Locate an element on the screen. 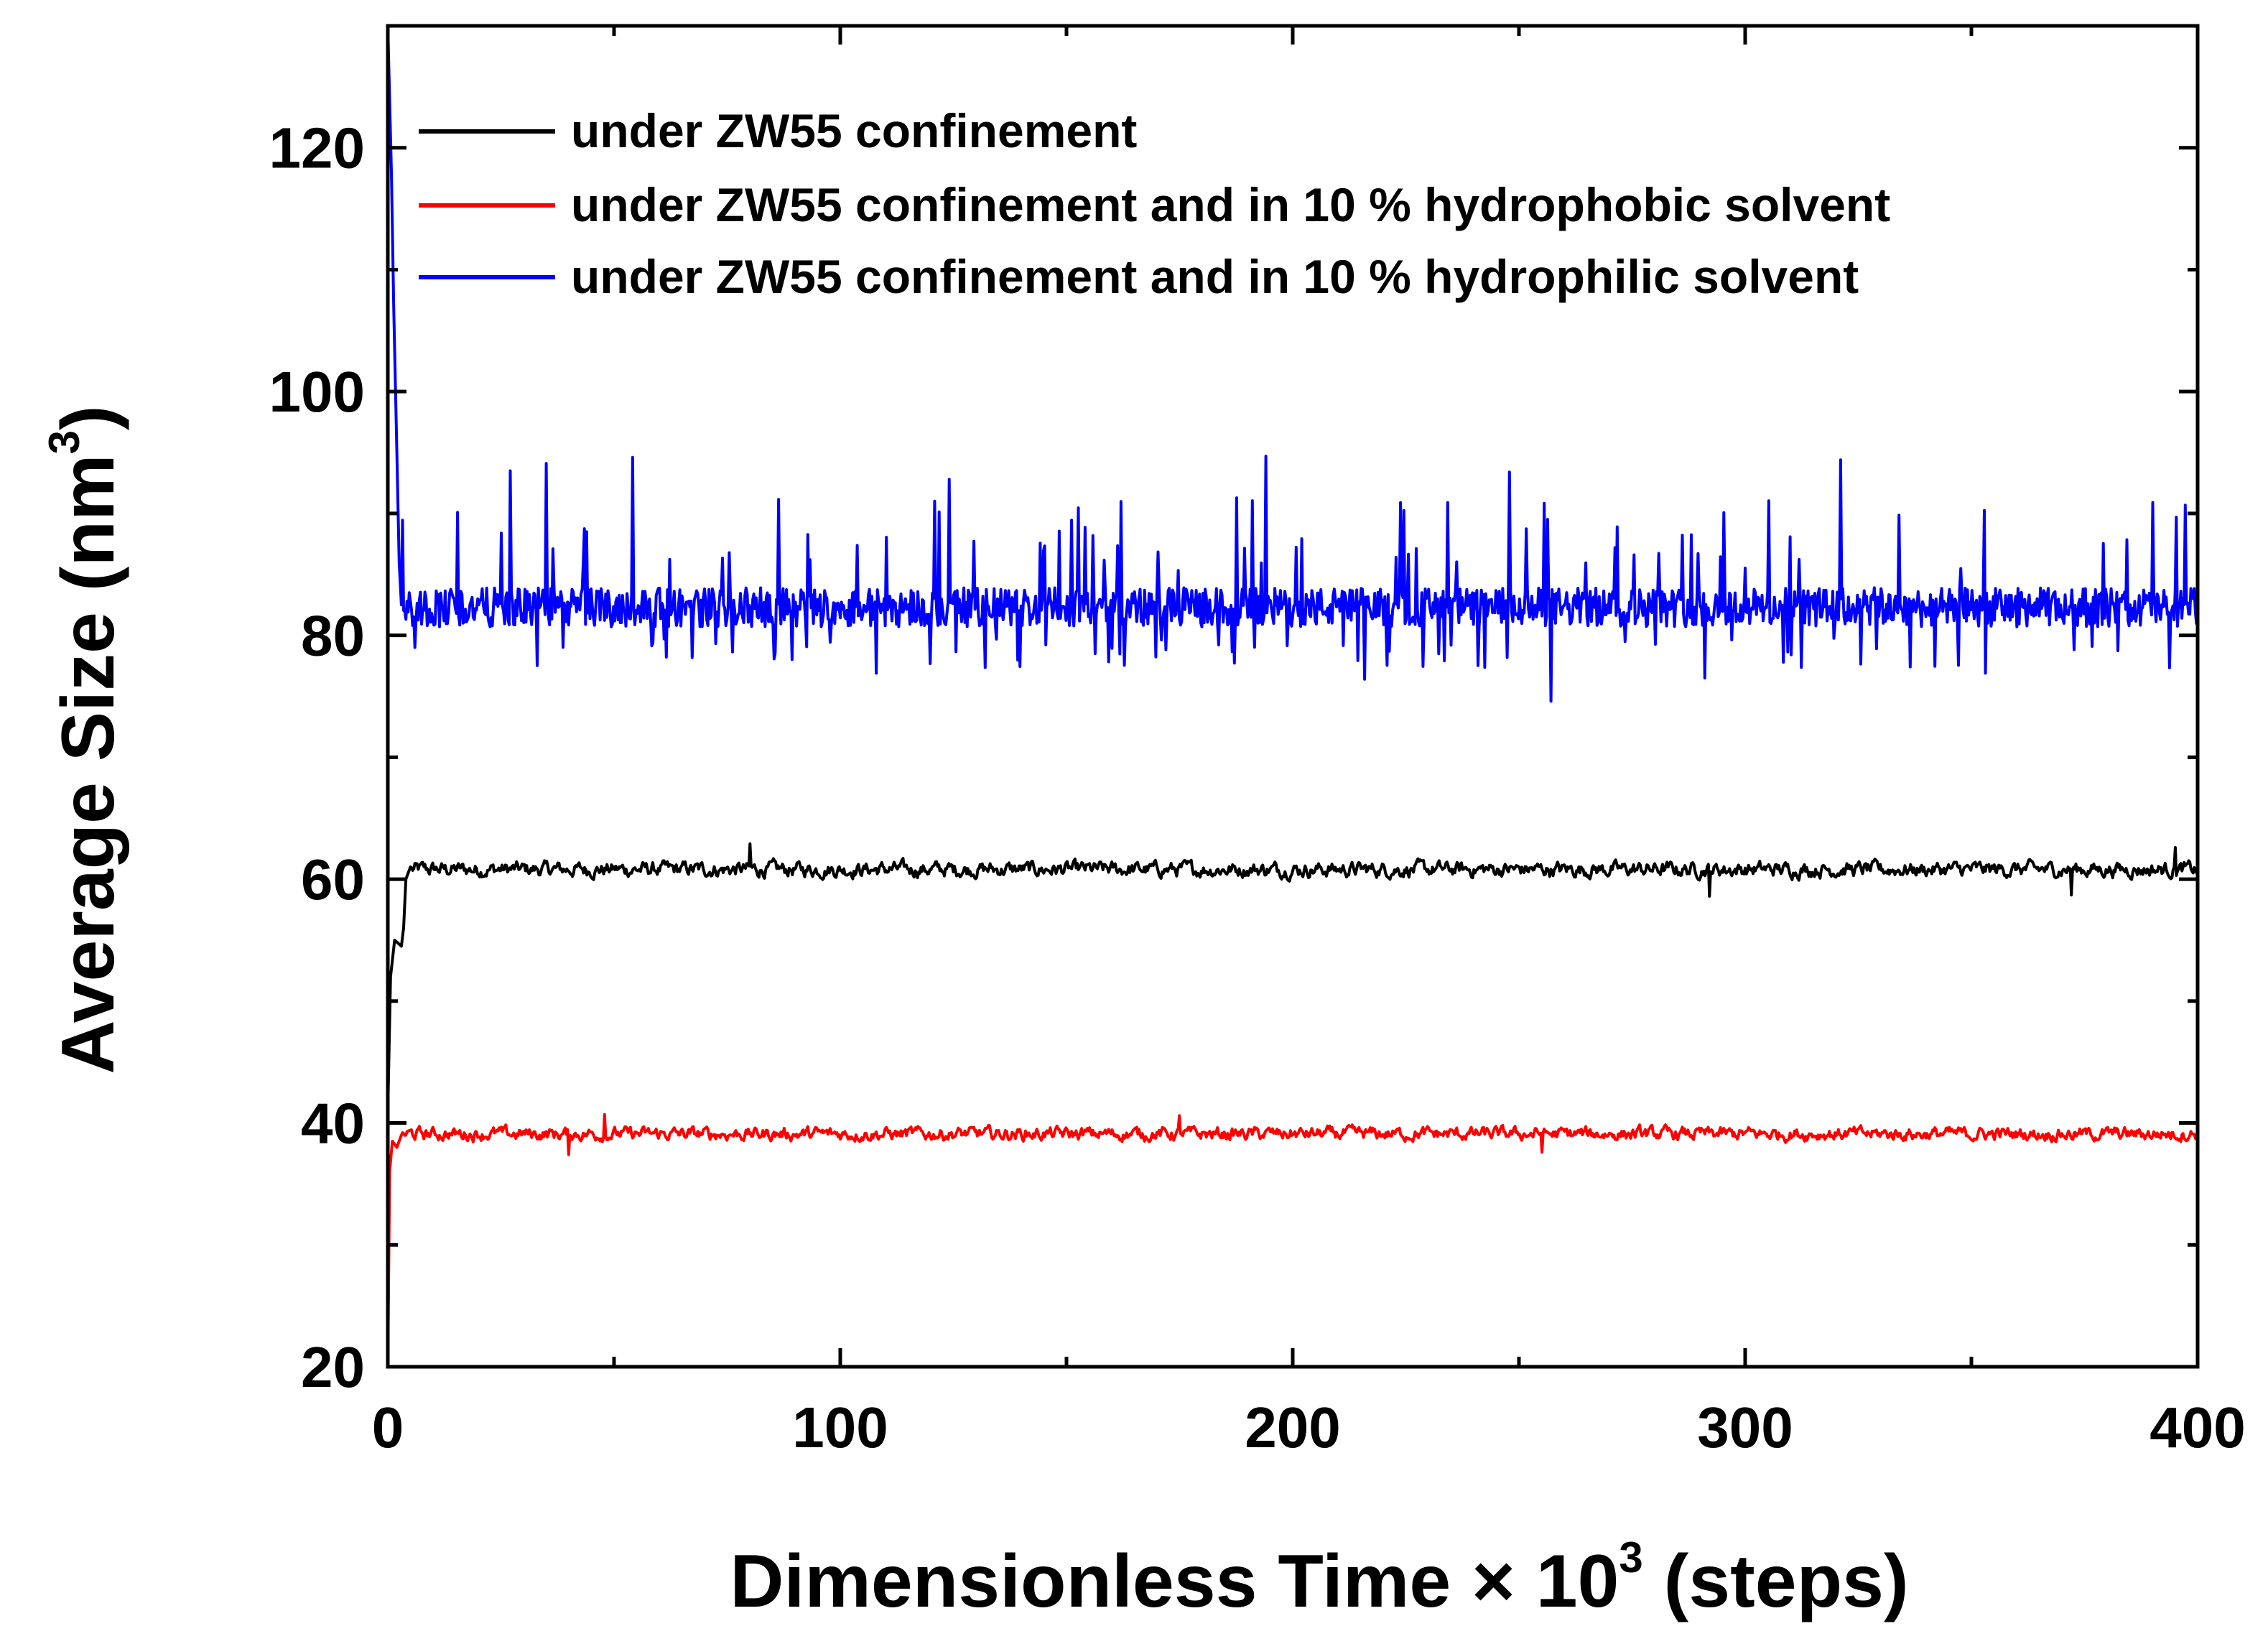 Image resolution: width=2268 pixels, height=1644 pixels. x-tick-label: 100 is located at coordinates (840, 1427).